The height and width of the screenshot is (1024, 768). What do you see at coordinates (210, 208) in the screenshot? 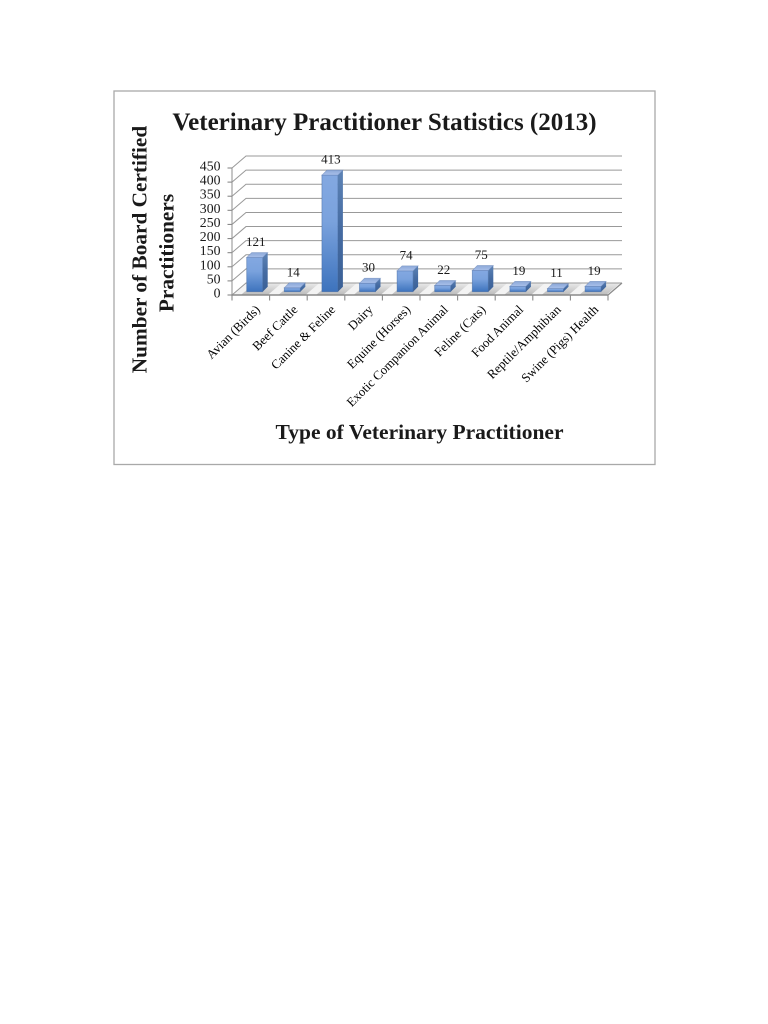
I see `svg-text: 300` at bounding box center [210, 208].